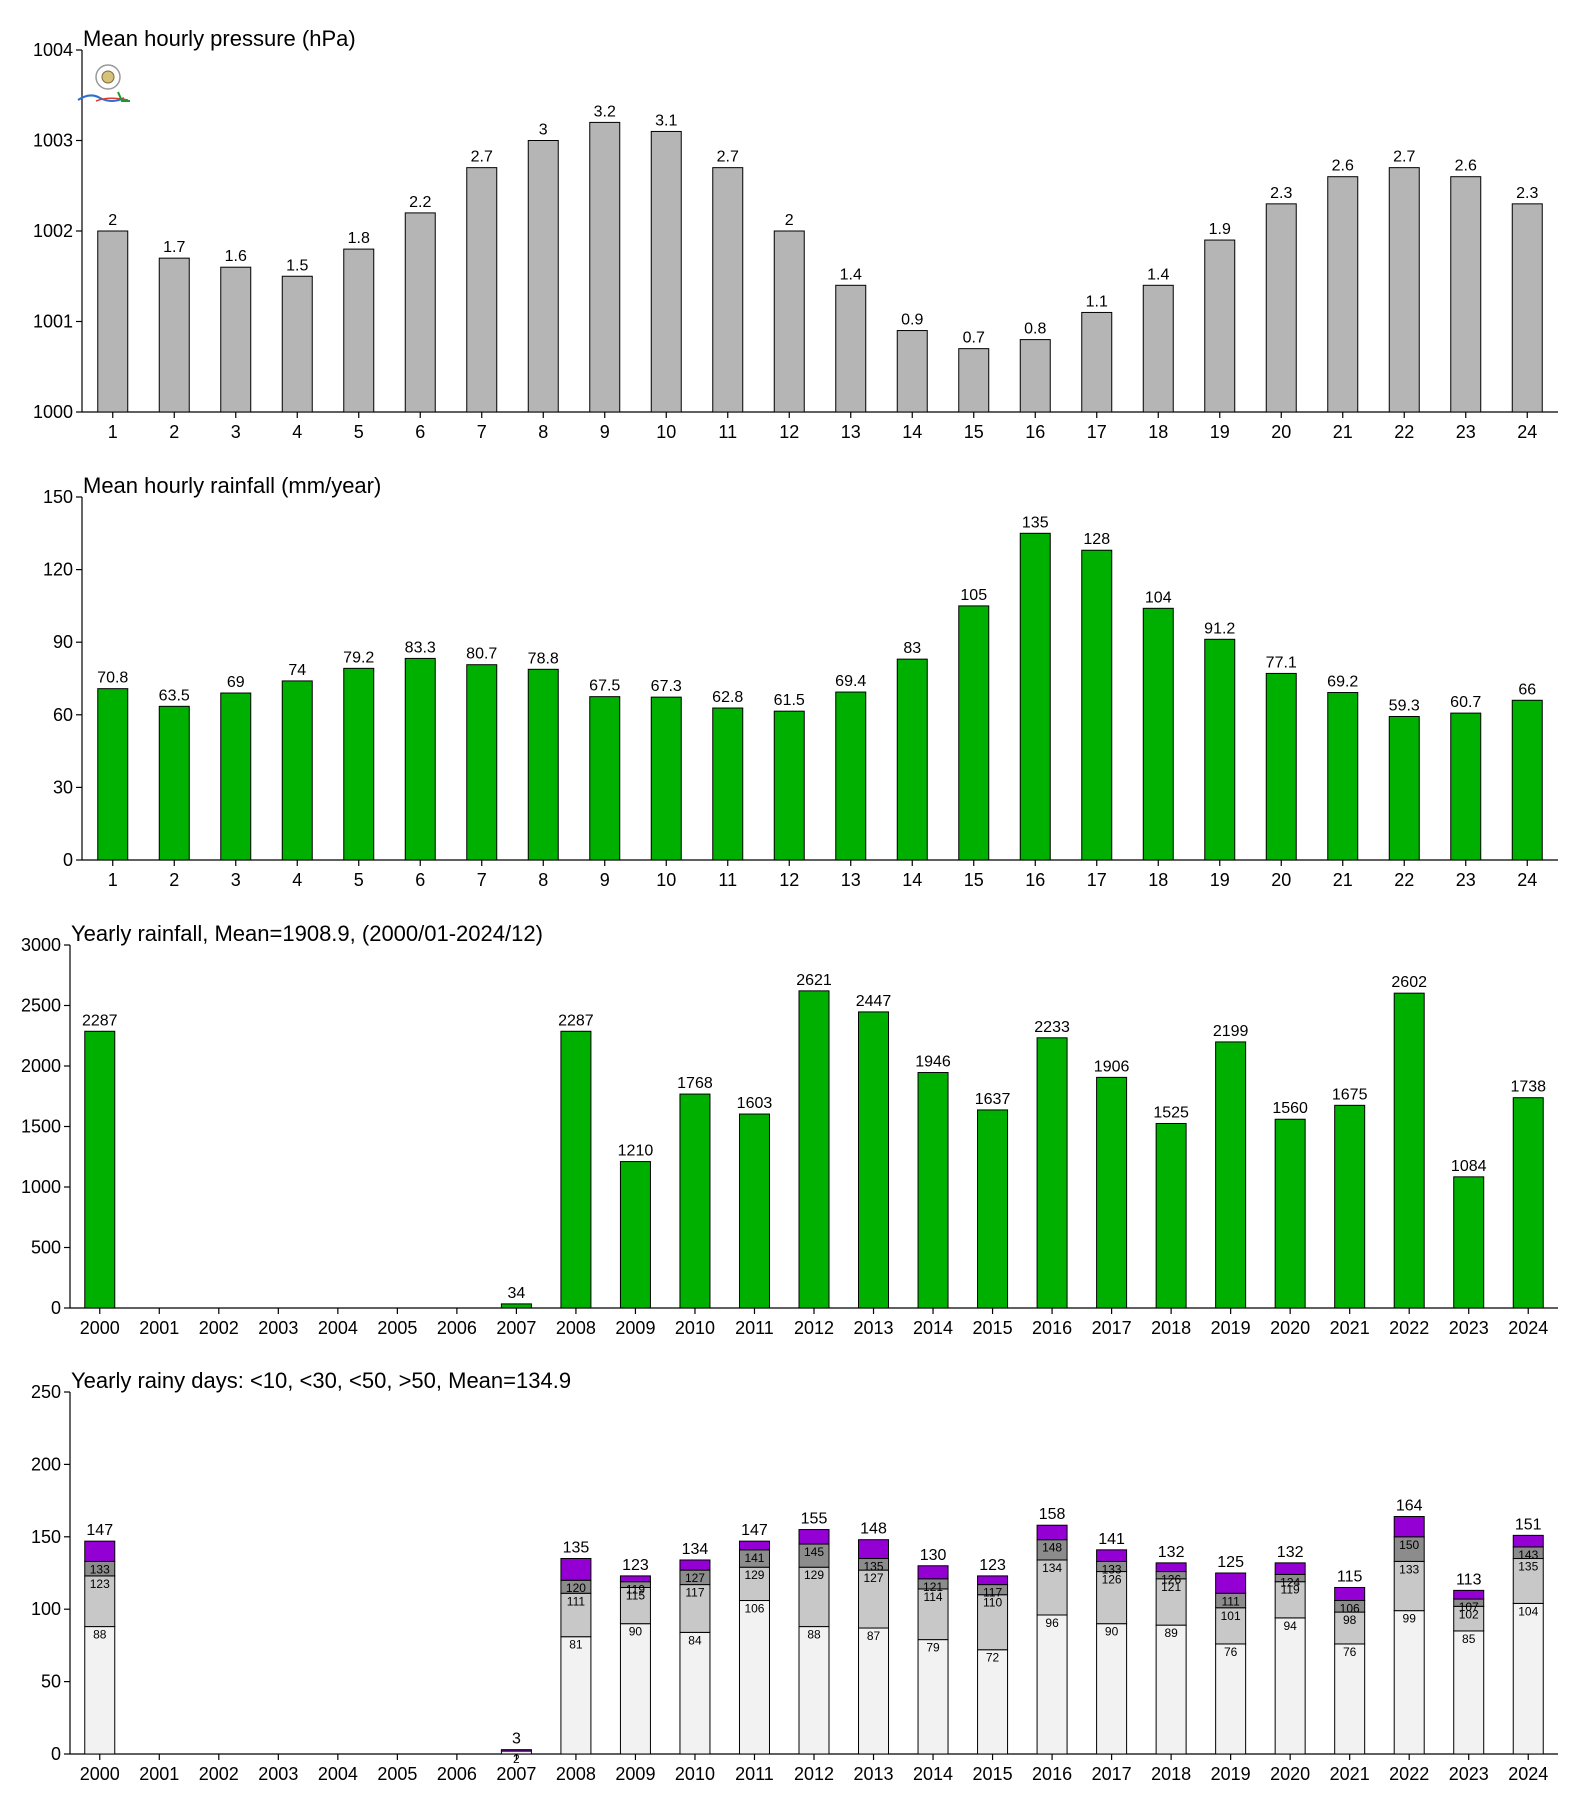 This screenshot has height=1800, width=1580. Describe the element at coordinates (1096, 539) in the screenshot. I see `bar-value-label: 128` at that location.